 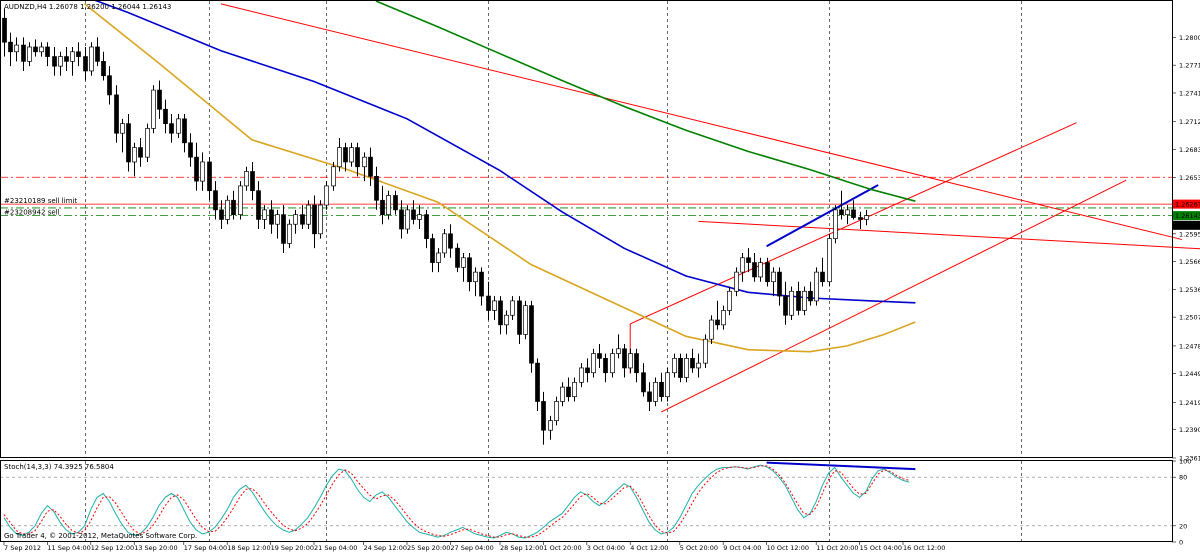 I want to click on stoch-axis: 100 80 20 0, so click(x=1181, y=502).